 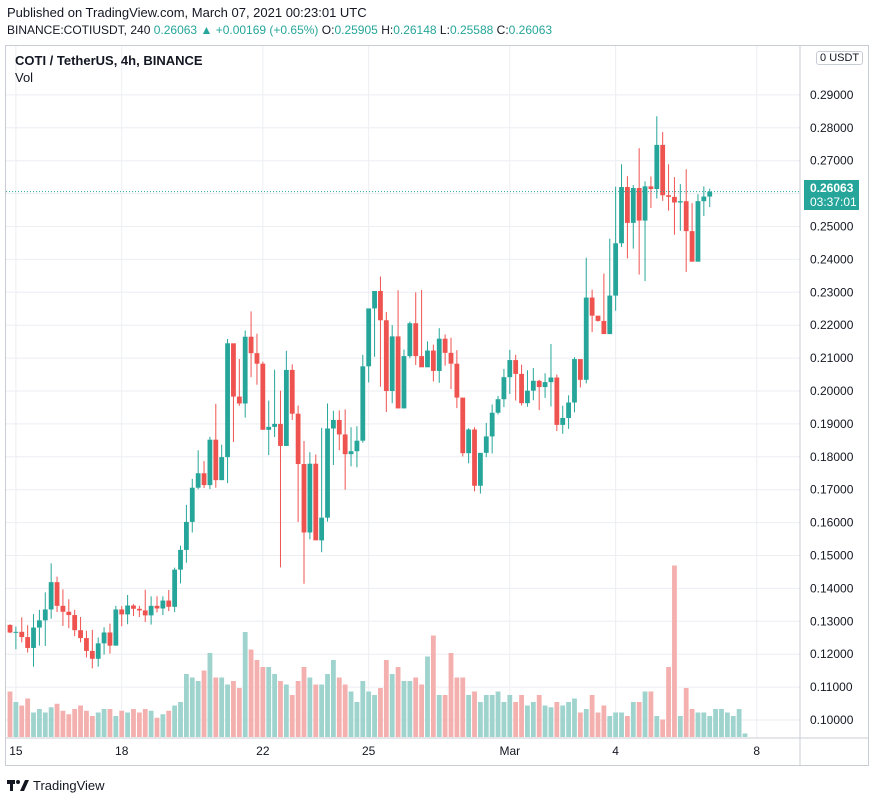 What do you see at coordinates (832, 490) in the screenshot?
I see `y-tick-label: 0.17000` at bounding box center [832, 490].